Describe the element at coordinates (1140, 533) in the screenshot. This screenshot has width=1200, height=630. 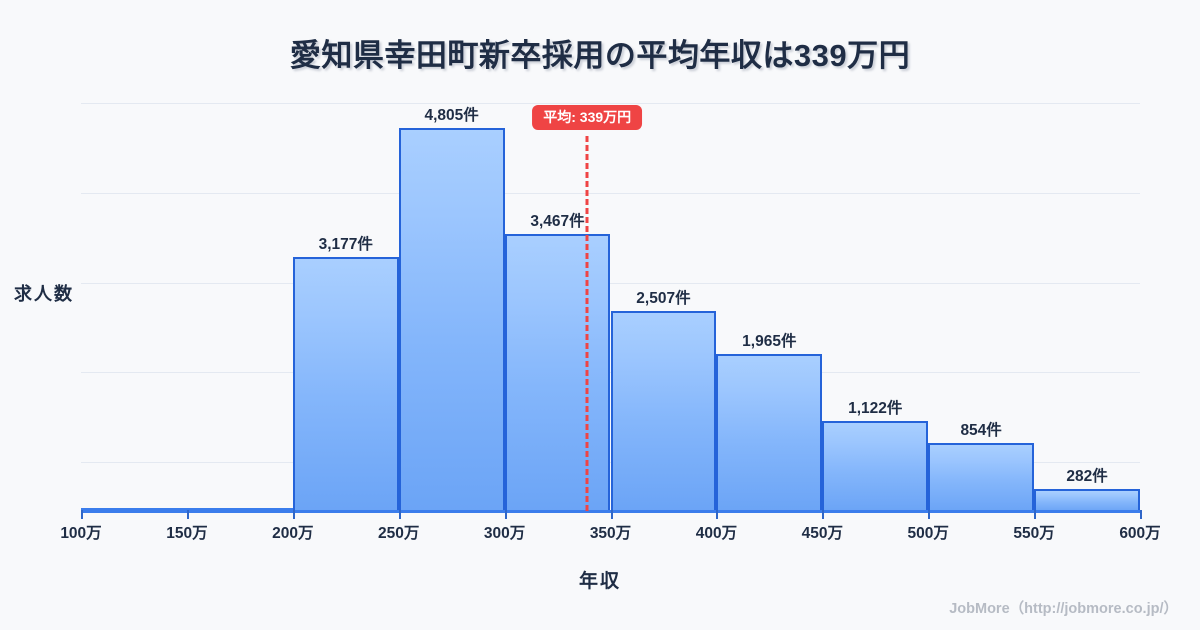
I see `x-axis-tick-label: 600万` at that location.